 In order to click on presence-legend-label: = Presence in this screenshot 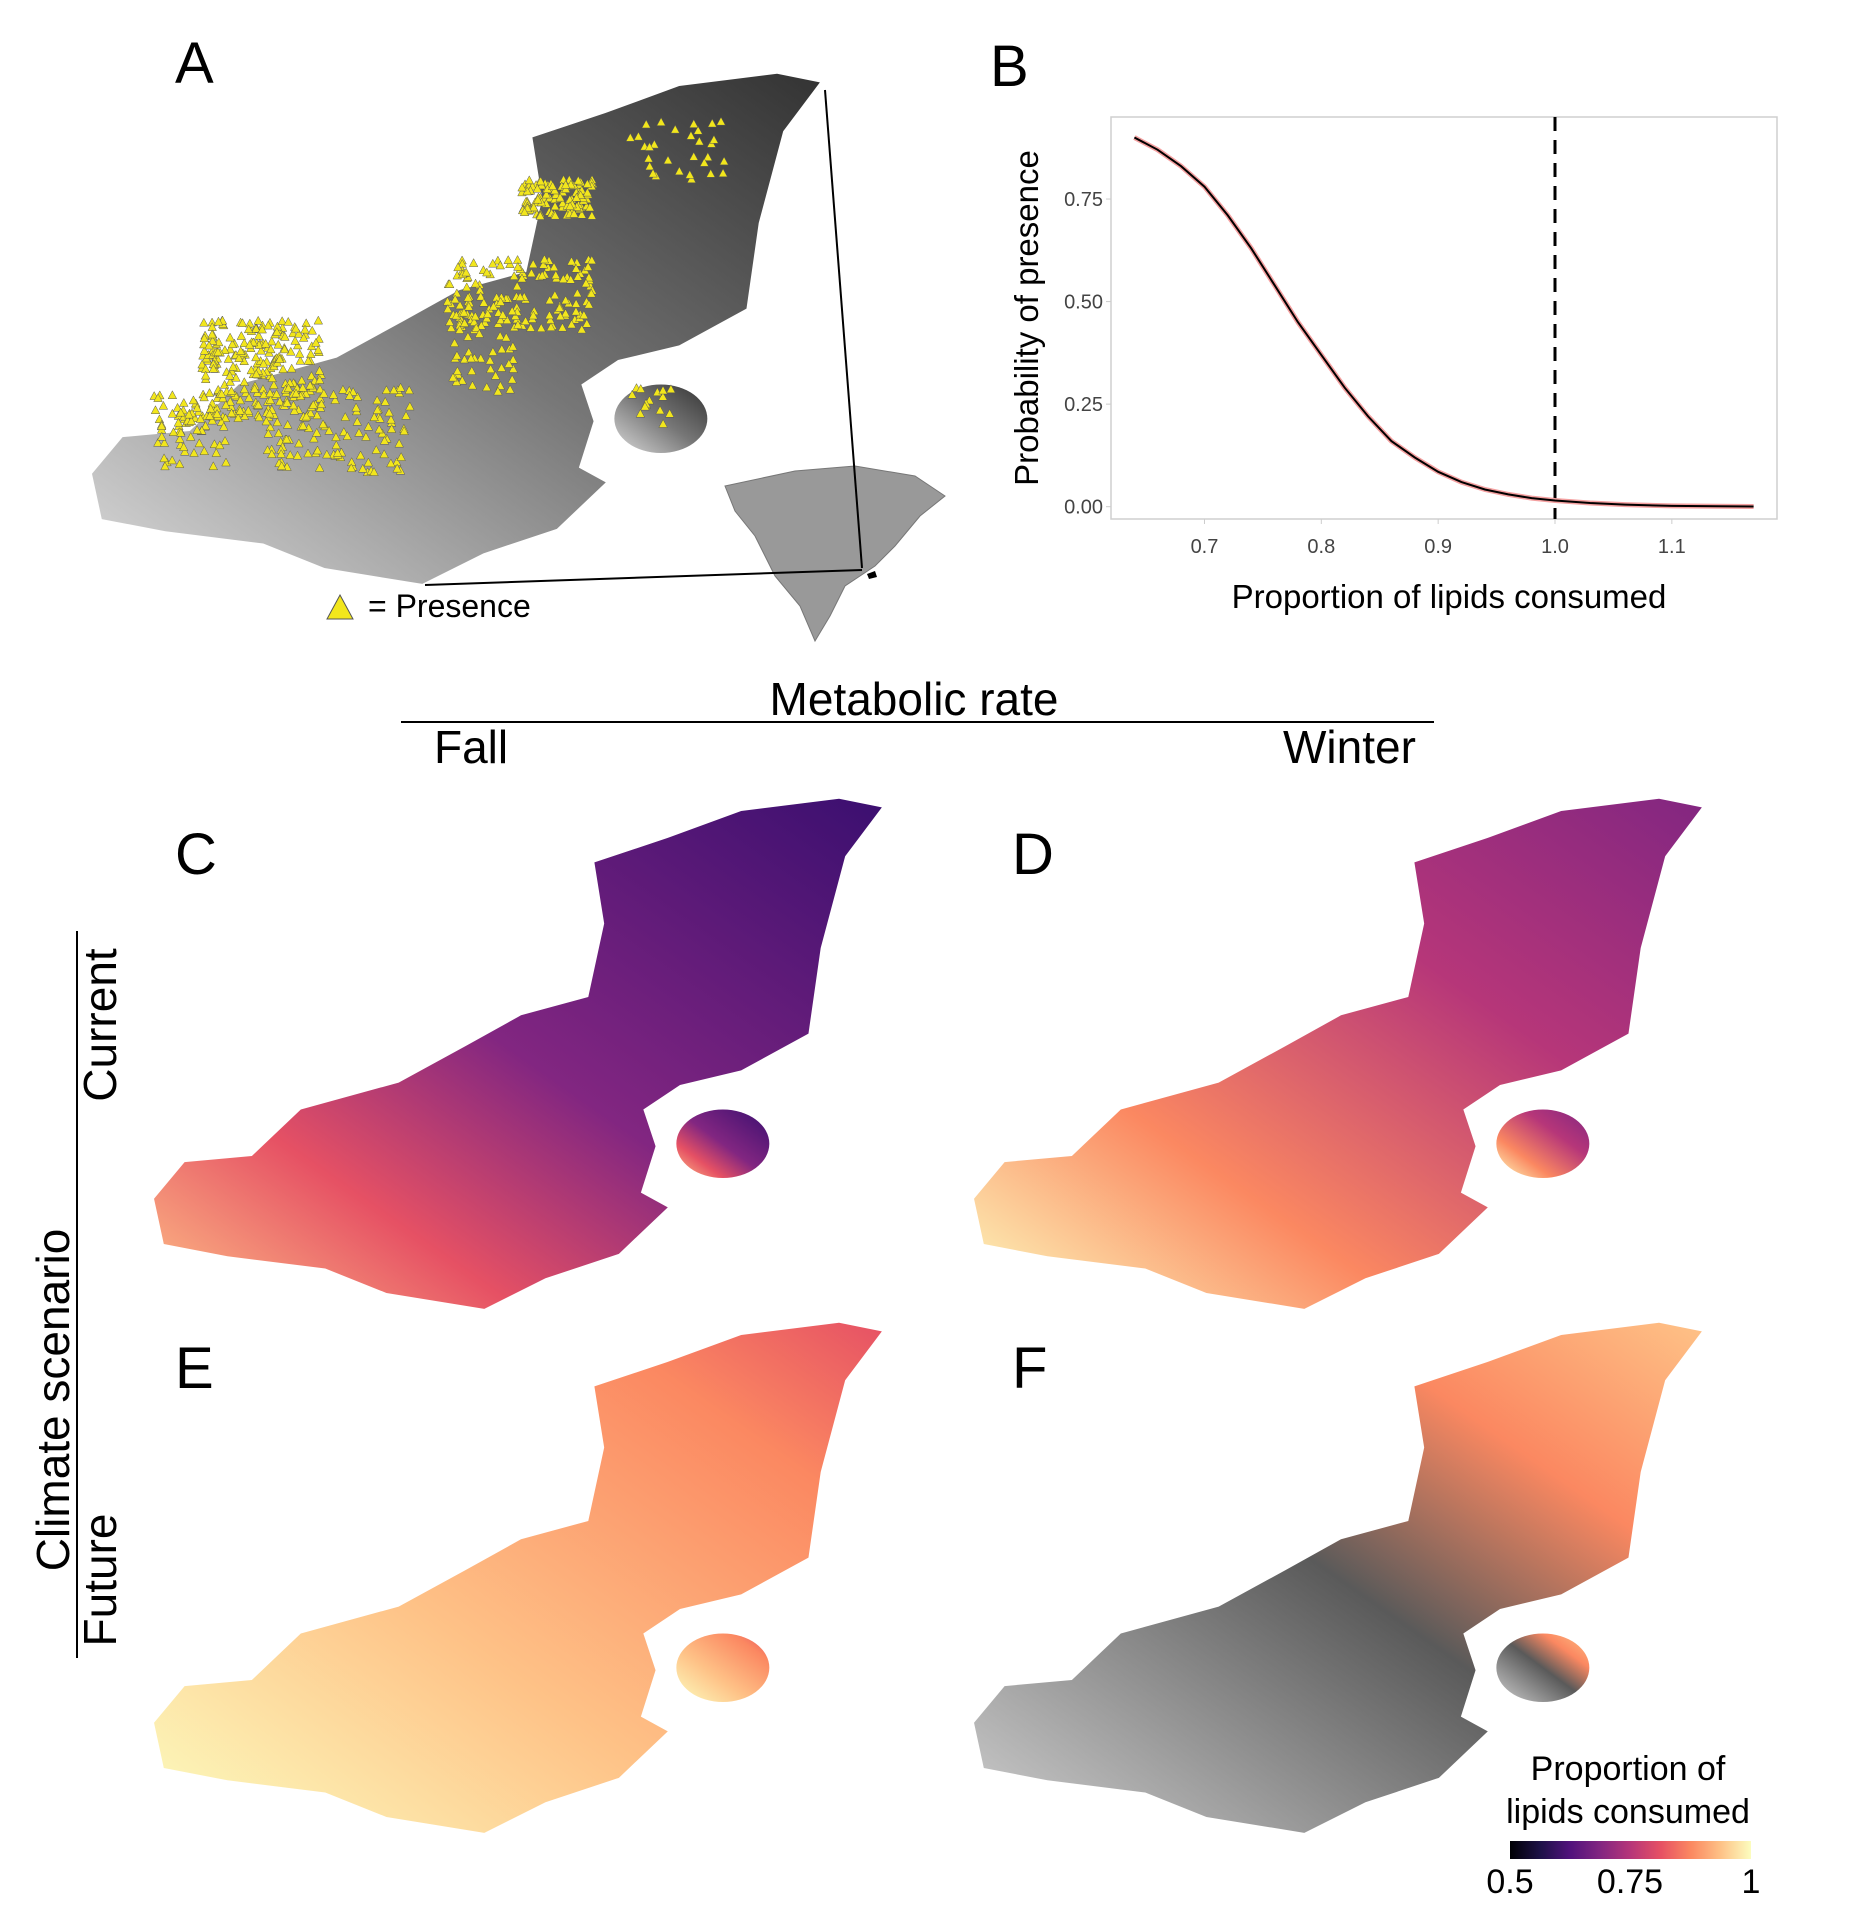, I will do `click(449, 606)`.